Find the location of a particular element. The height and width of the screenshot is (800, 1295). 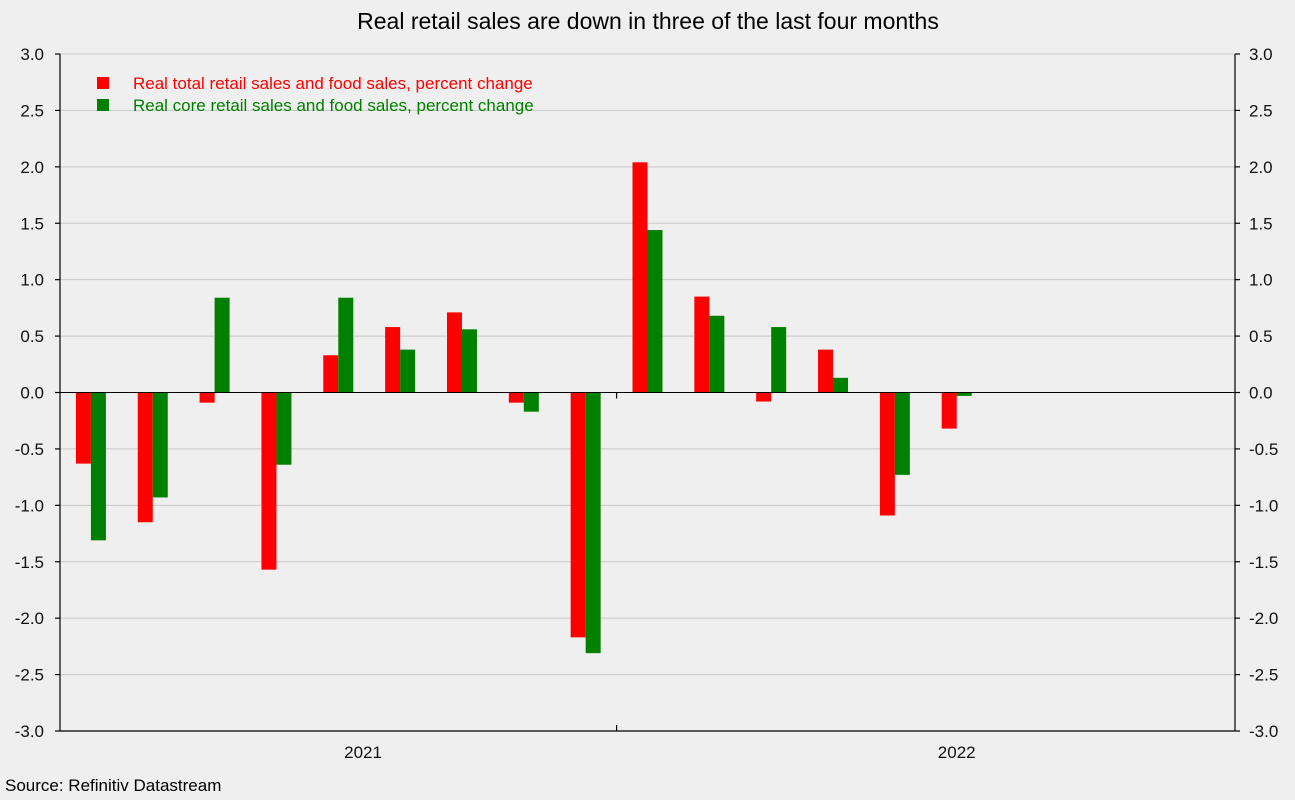

y-tick-label-left: 0.5 is located at coordinates (32, 336).